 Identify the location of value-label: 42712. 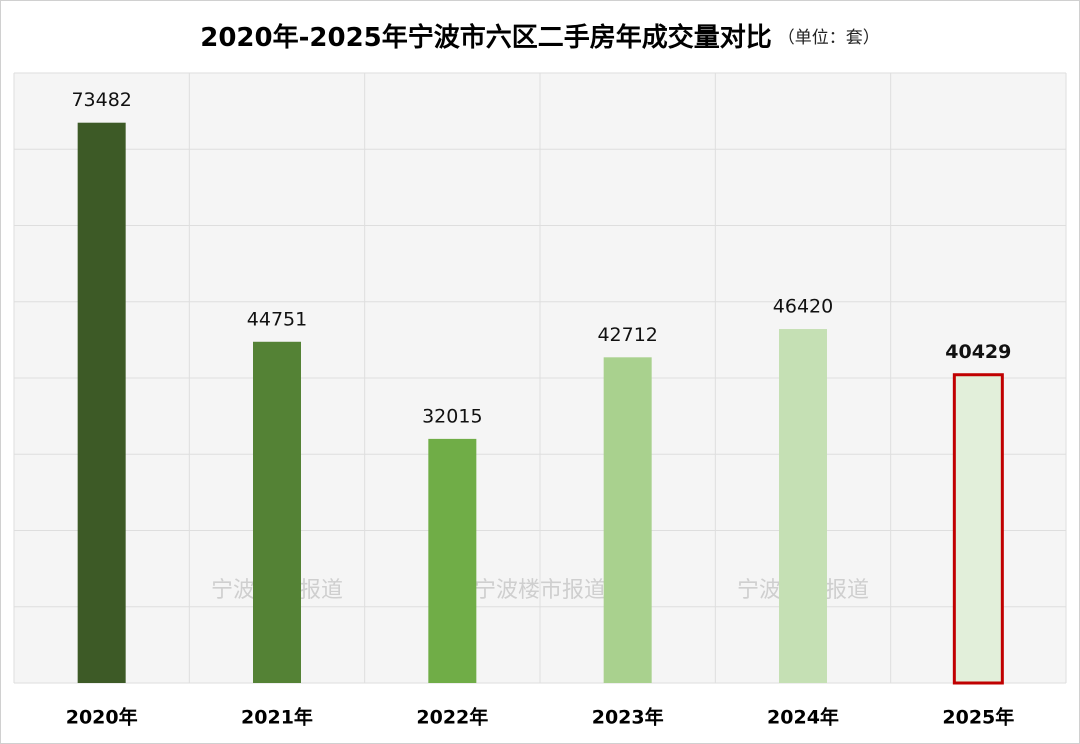
(627, 335).